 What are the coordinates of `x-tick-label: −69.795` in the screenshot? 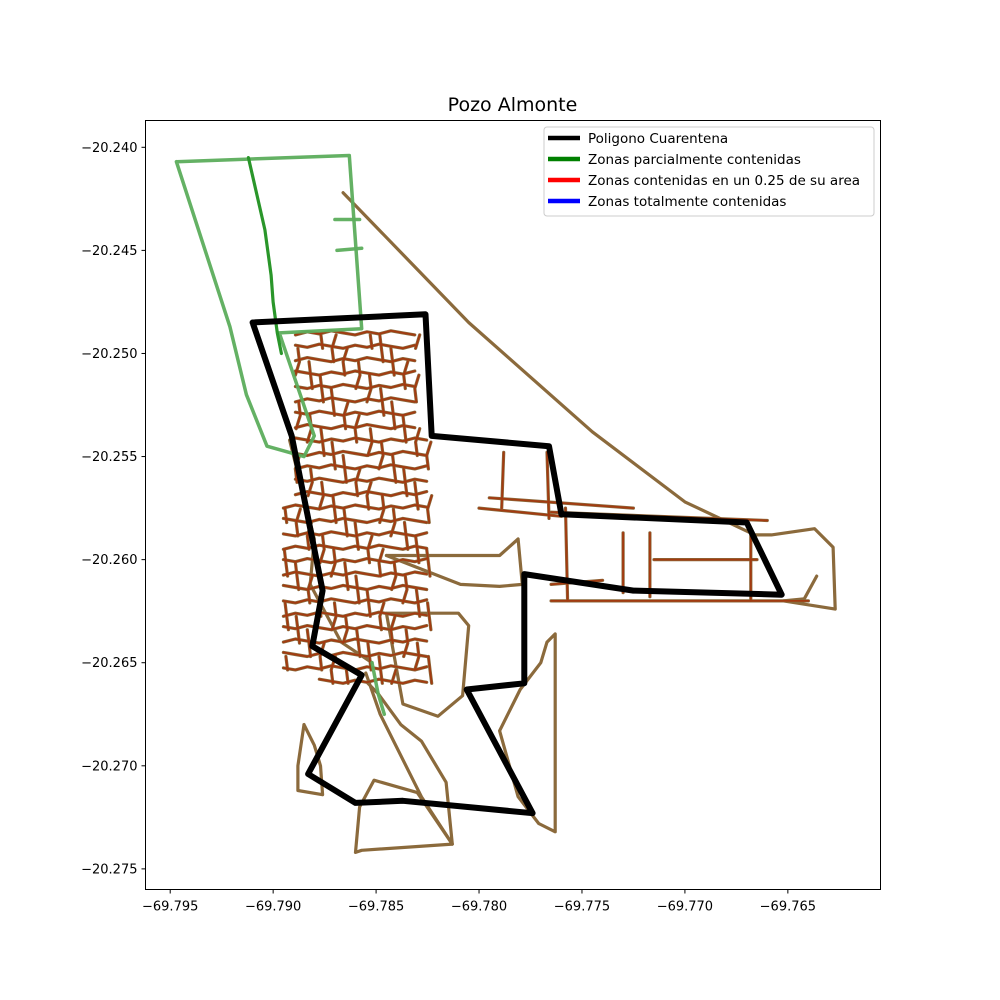 It's located at (170, 907).